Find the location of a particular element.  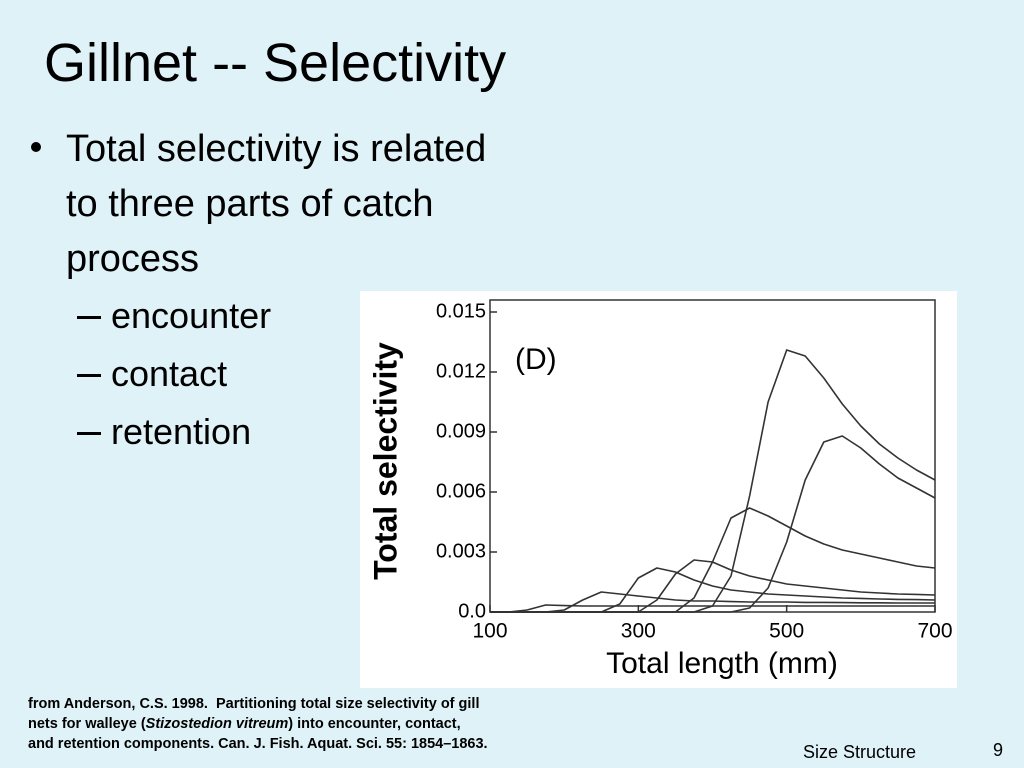

y-axis-title: Total selectivity is located at coordinates (385, 461).